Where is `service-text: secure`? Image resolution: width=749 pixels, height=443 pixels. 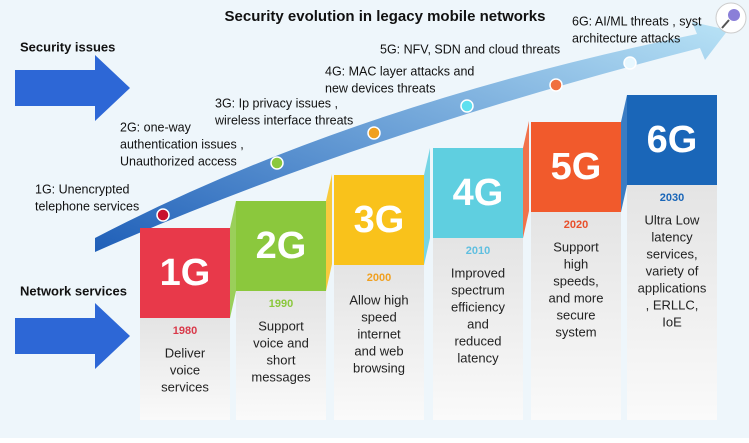 service-text: secure is located at coordinates (575, 314).